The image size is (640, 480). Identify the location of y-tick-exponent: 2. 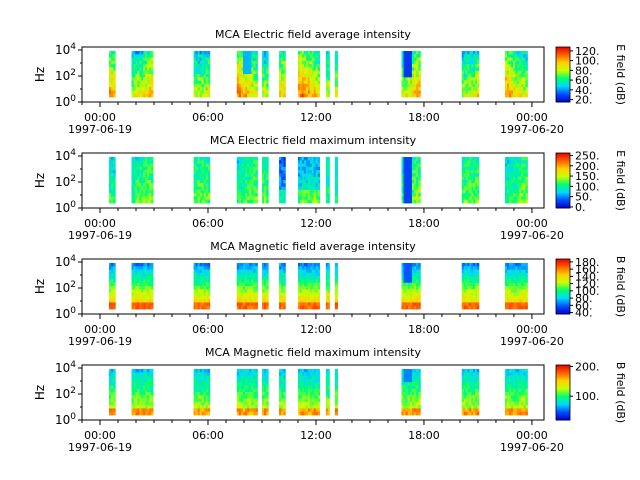
(73, 179).